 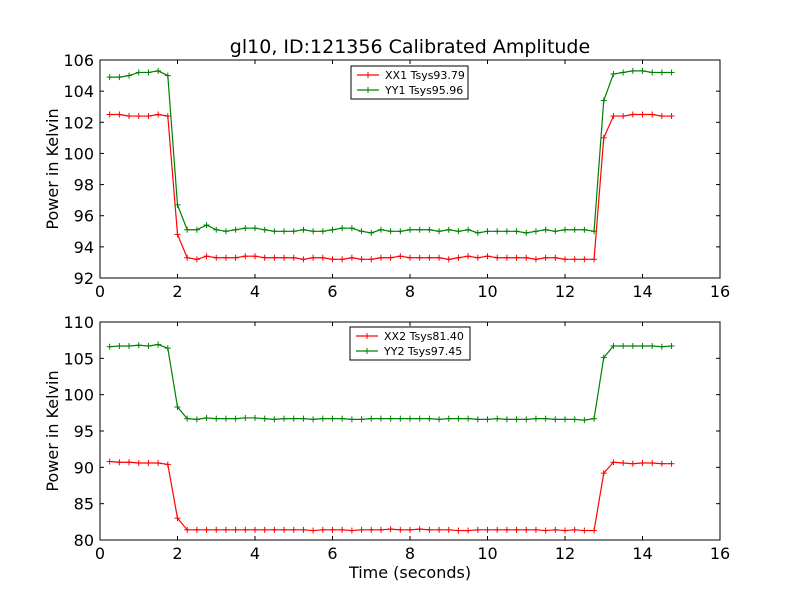 What do you see at coordinates (177, 291) in the screenshot?
I see `x-tick-label: 2` at bounding box center [177, 291].